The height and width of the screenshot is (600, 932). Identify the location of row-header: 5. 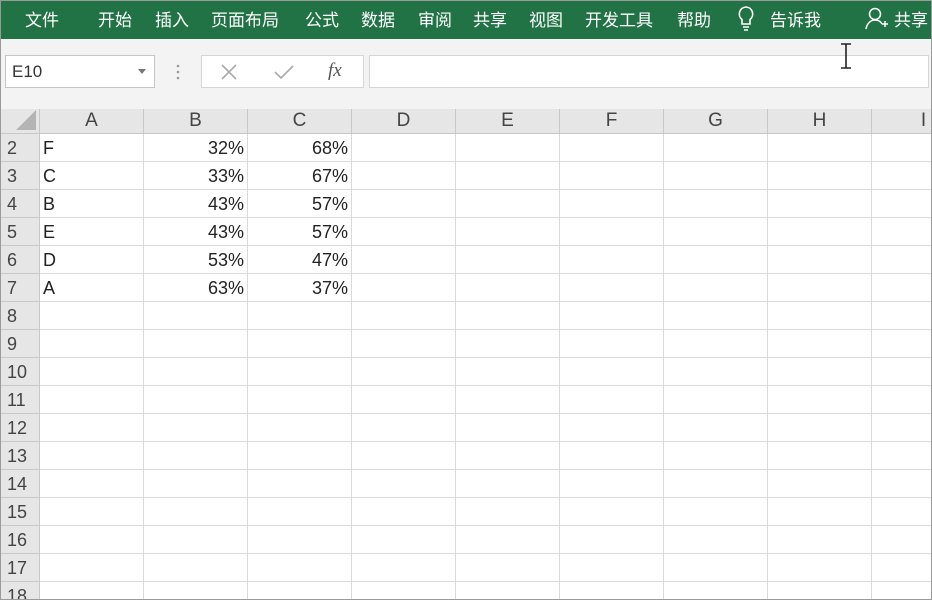
(20, 232).